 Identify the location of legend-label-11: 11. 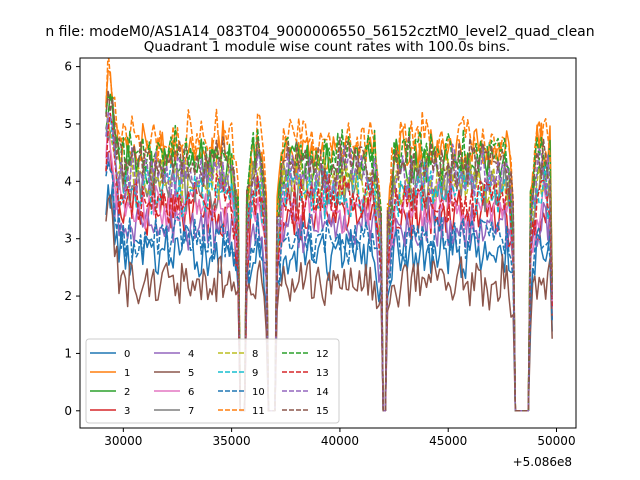
(258, 411).